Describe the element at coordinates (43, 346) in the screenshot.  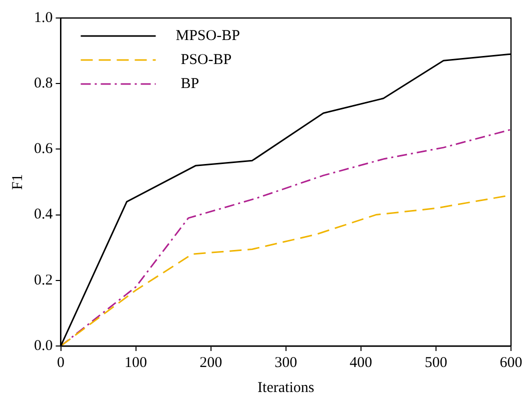
I see `y-tick-label: 0.0` at that location.